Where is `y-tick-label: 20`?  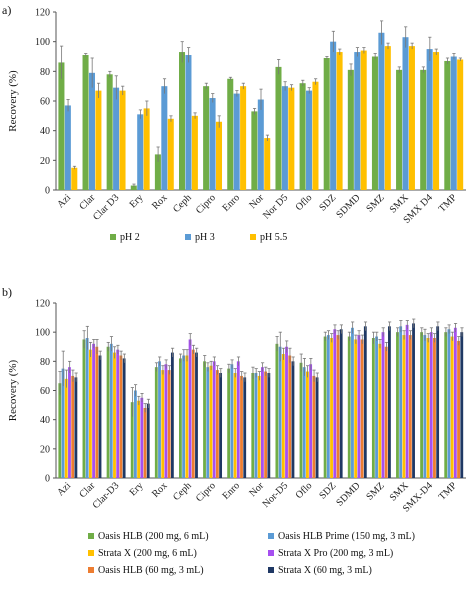 y-tick-label: 20 is located at coordinates (45, 449).